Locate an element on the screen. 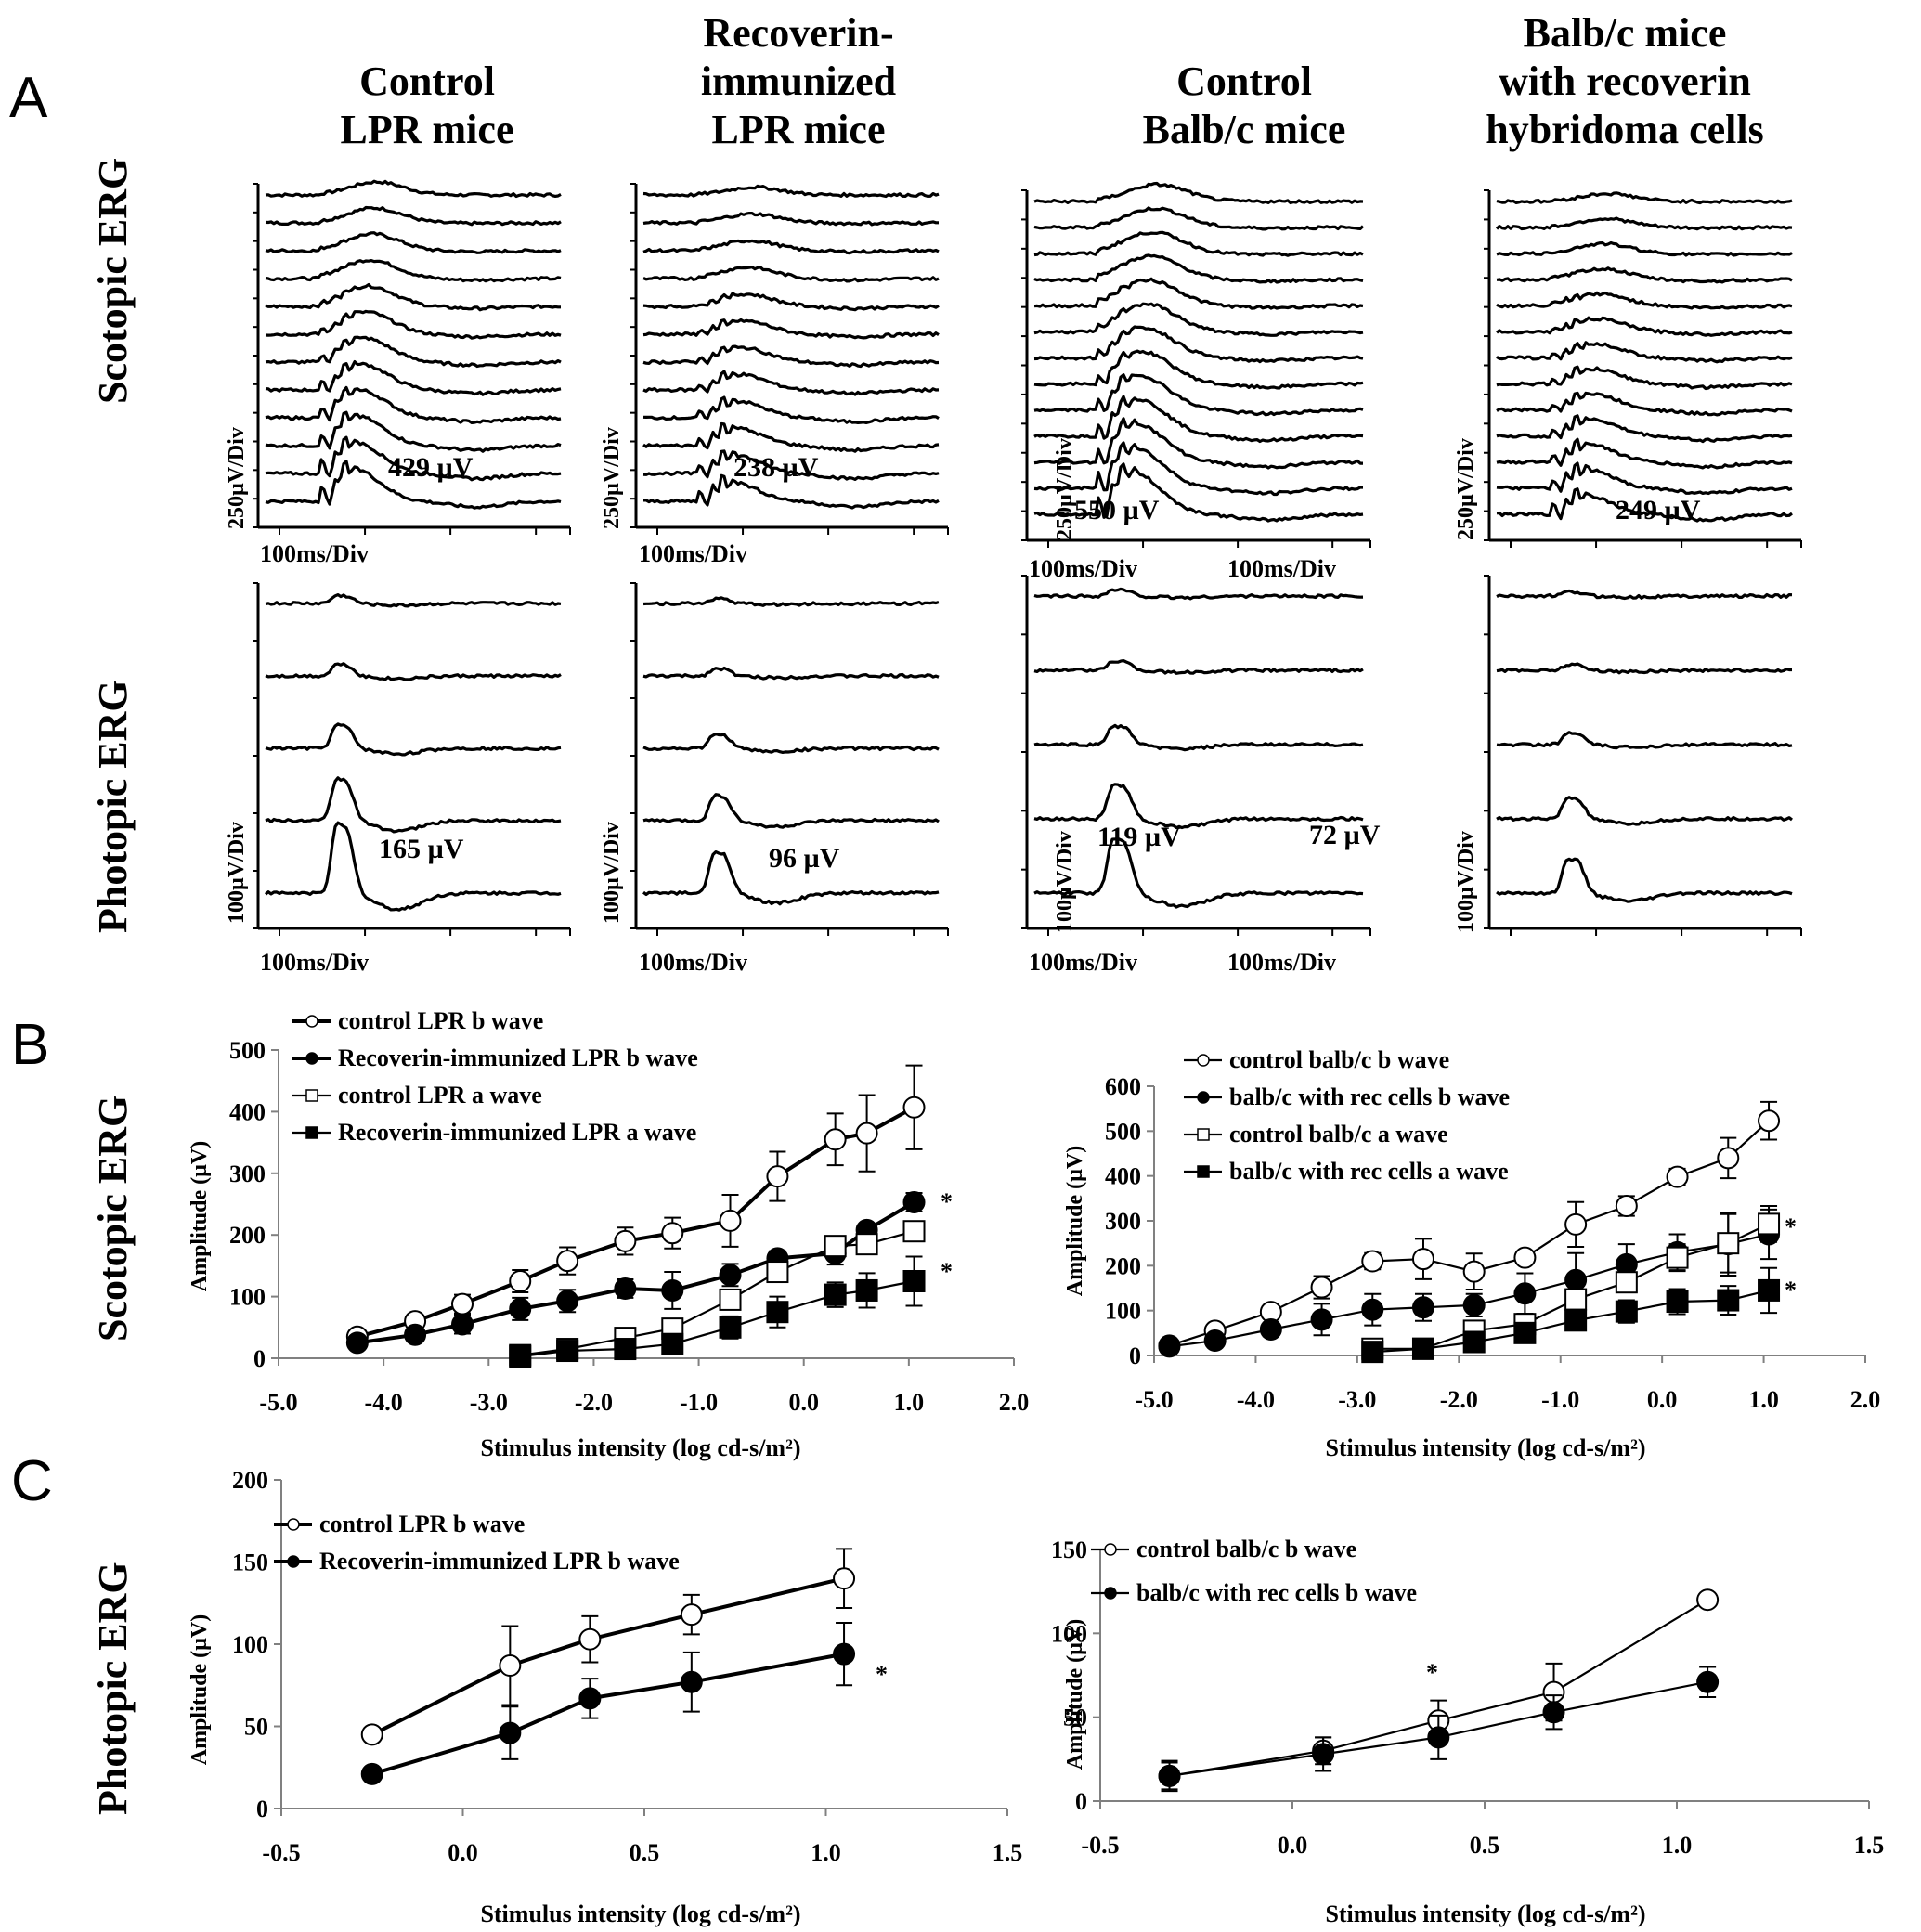 The height and width of the screenshot is (1932, 1921). legend-item: control LPR b wave is located at coordinates (417, 1020).